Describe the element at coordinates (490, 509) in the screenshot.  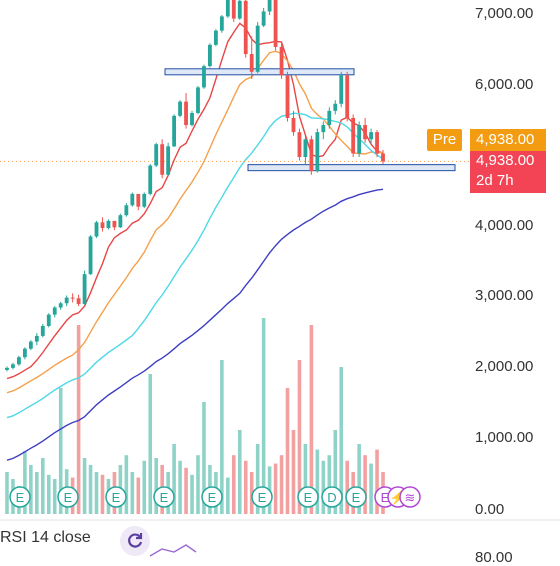
I see `price-axis-label: 0.00` at that location.